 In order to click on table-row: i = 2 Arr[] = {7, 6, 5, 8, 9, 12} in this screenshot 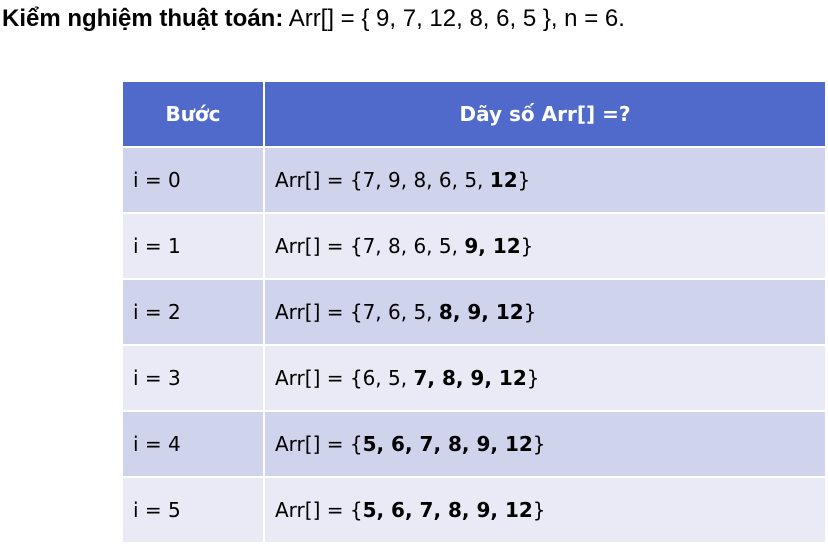, I will do `click(475, 312)`.